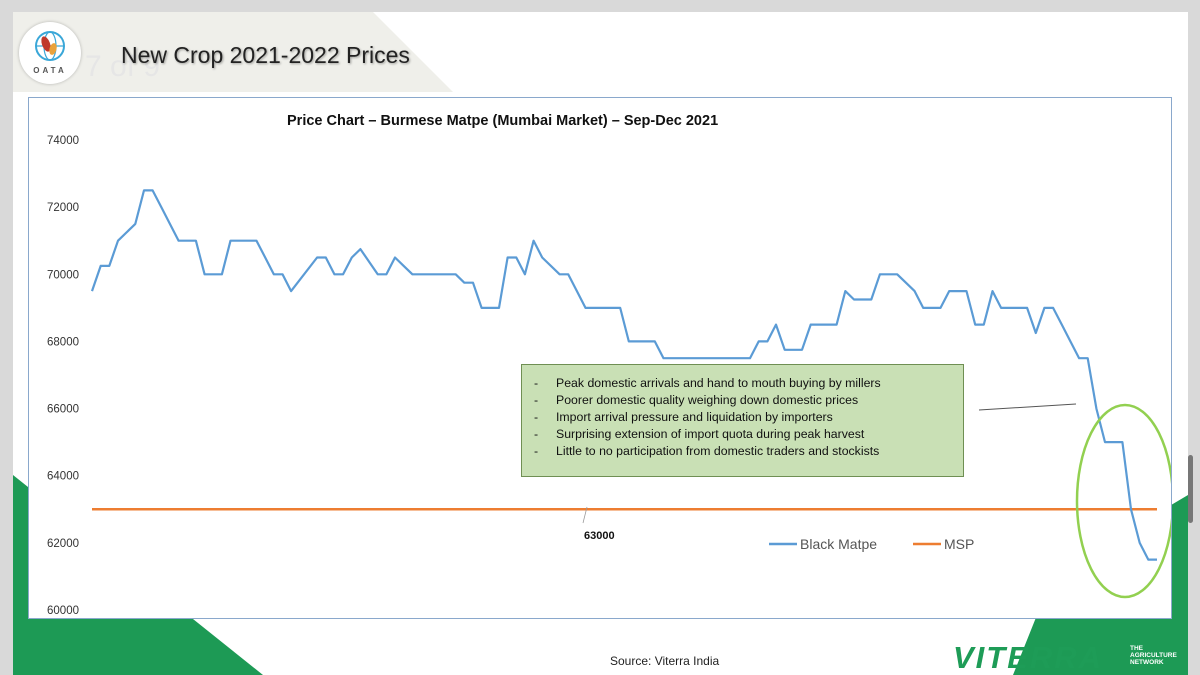  I want to click on msp-value-label: 63000, so click(599, 536).